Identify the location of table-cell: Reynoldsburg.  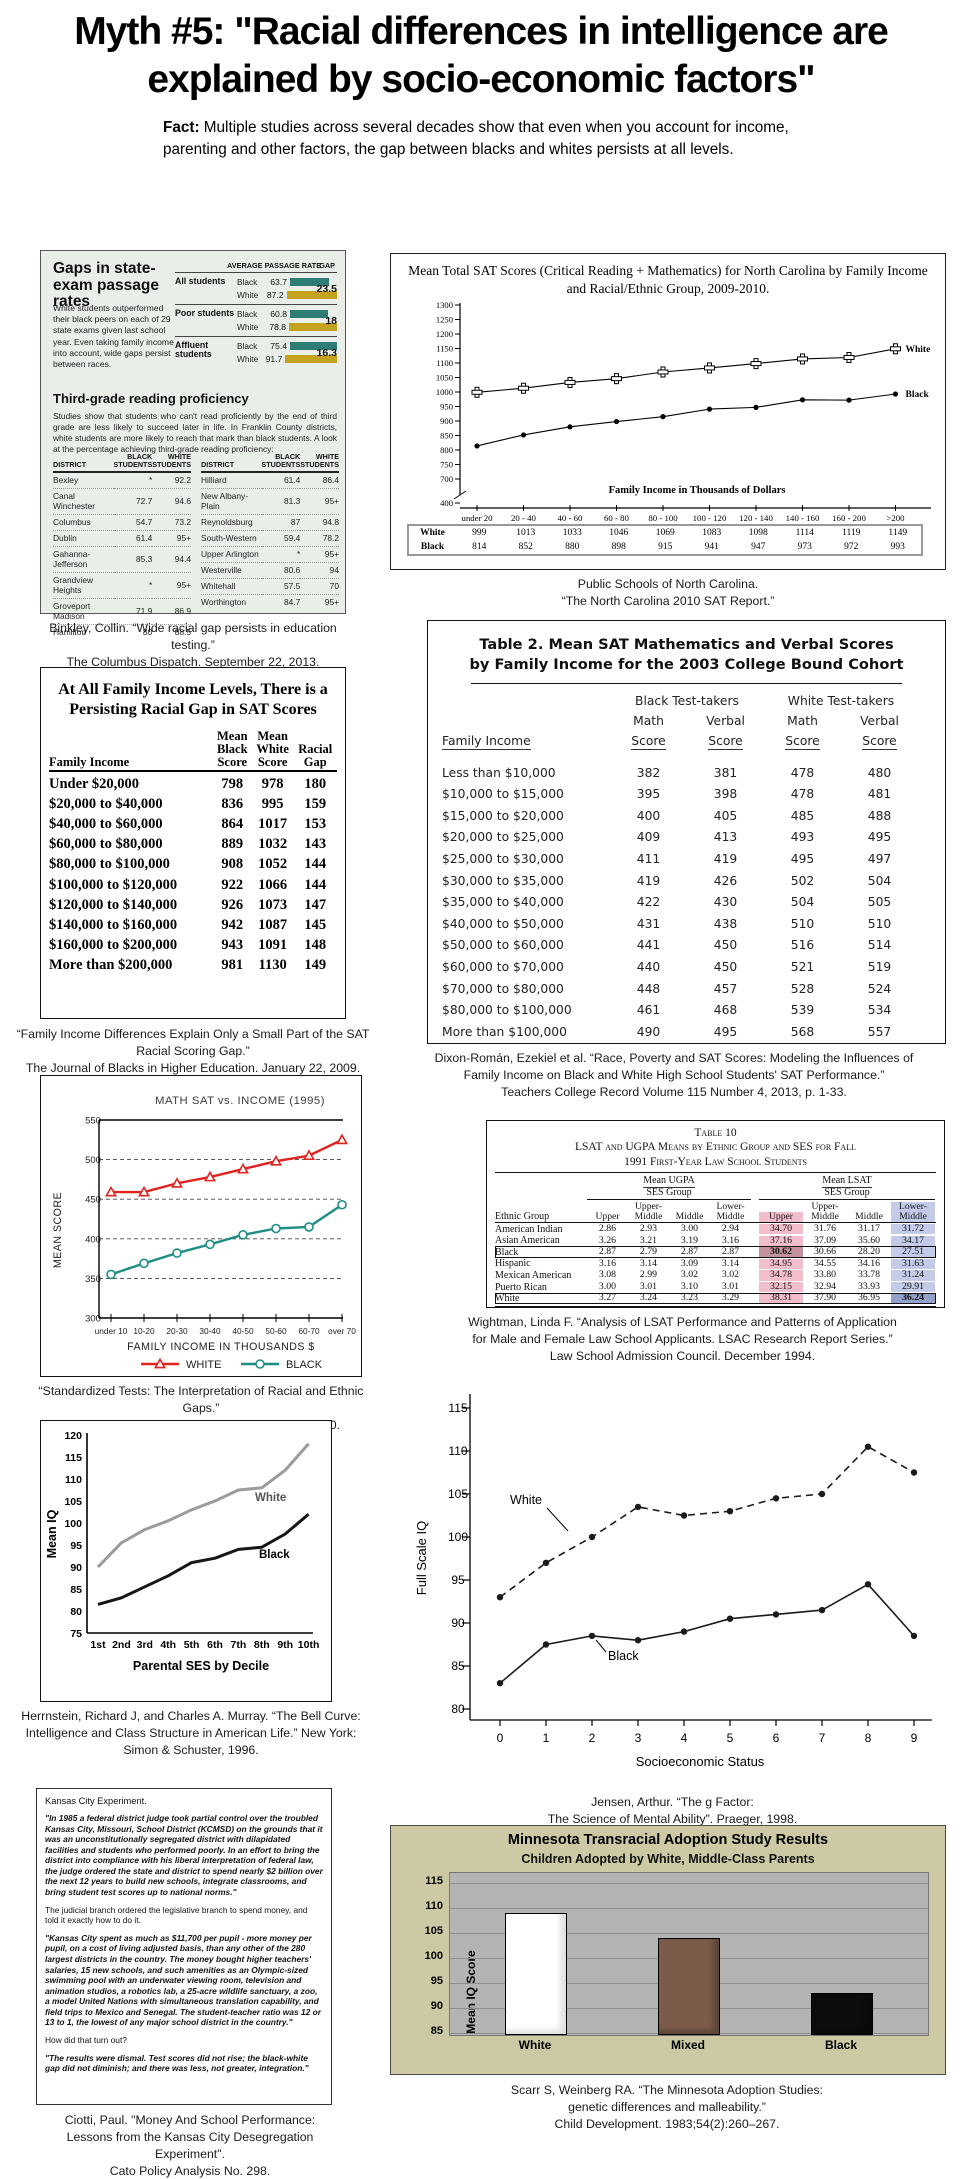
(231, 522).